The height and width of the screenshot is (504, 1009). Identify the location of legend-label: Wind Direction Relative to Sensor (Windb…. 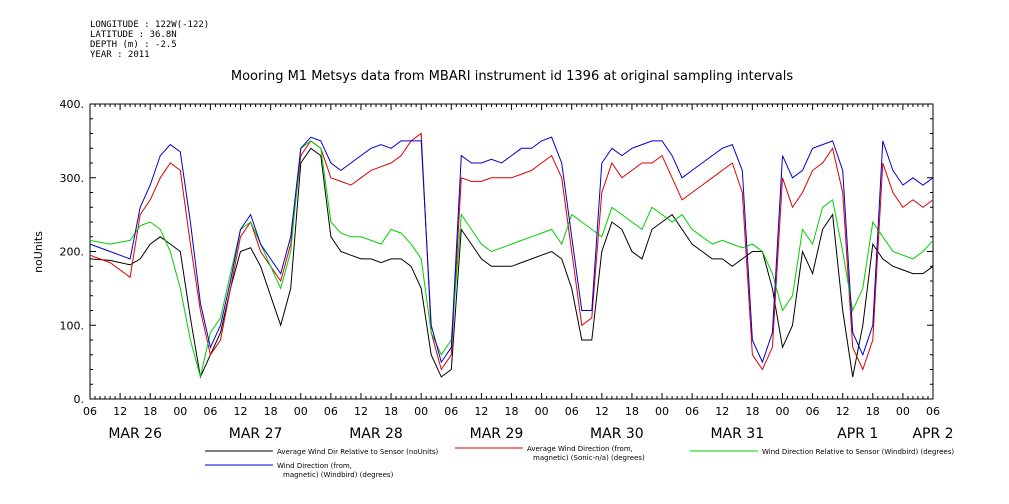
(858, 452).